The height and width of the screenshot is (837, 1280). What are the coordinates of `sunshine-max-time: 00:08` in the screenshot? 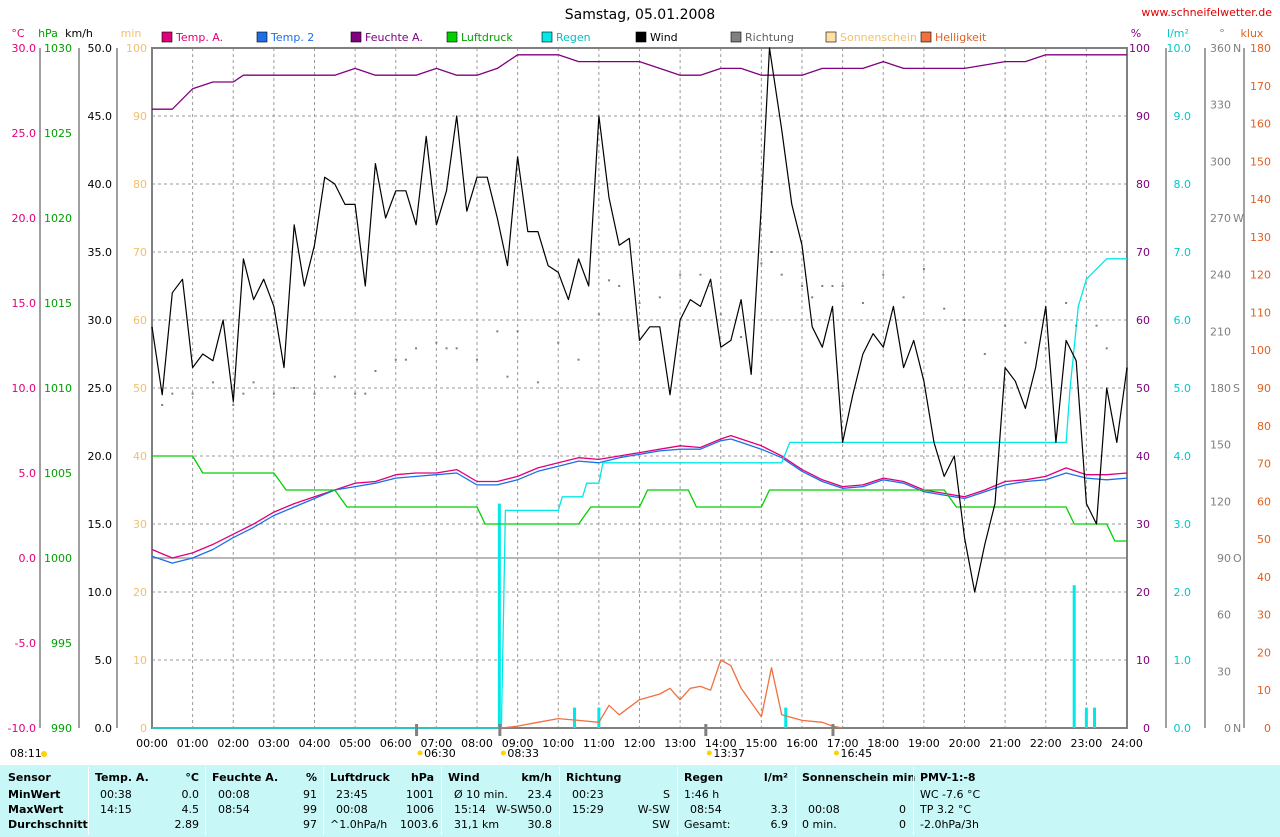 It's located at (824, 809).